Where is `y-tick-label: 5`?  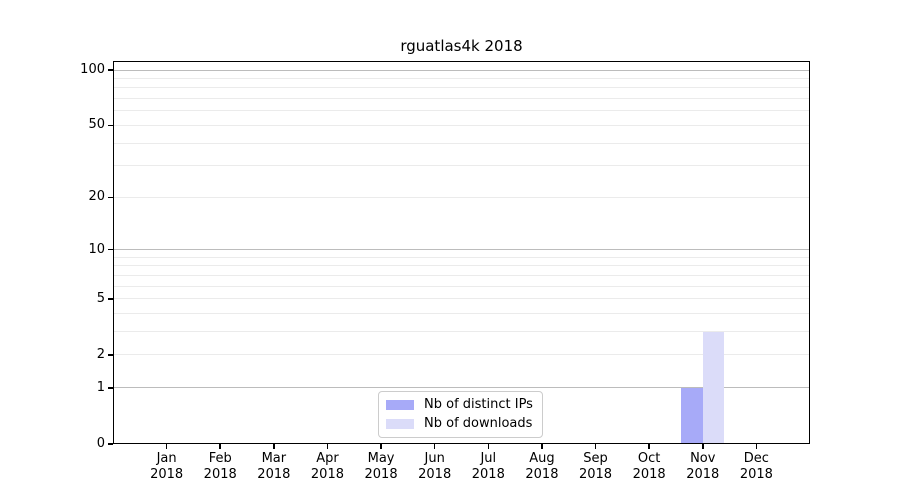 y-tick-label: 5 is located at coordinates (100, 298).